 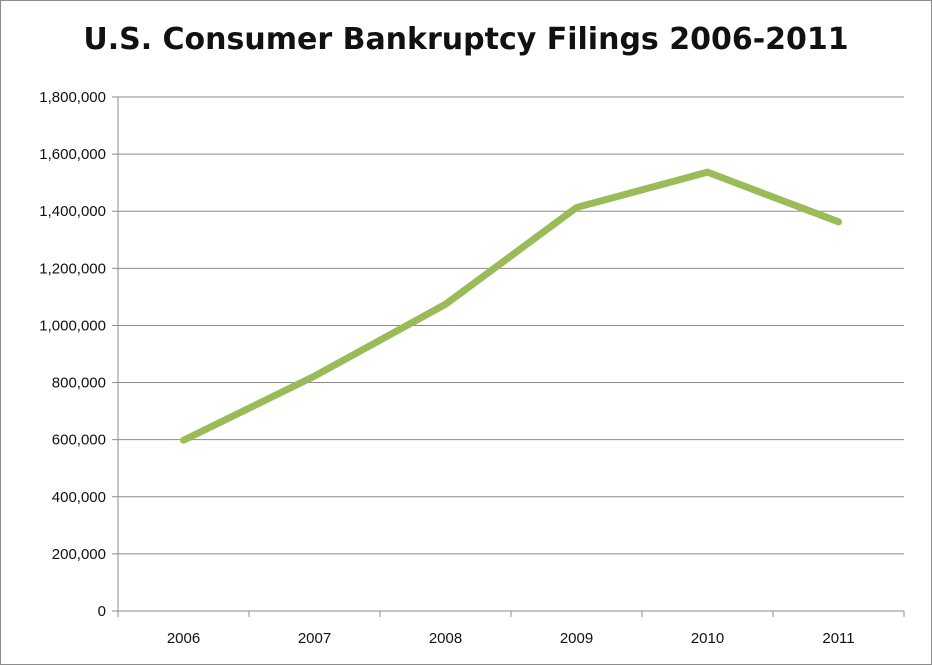 What do you see at coordinates (511, 638) in the screenshot?
I see `x-axis-tick-labels: 2006 2007 2008 2009 2010 2011` at bounding box center [511, 638].